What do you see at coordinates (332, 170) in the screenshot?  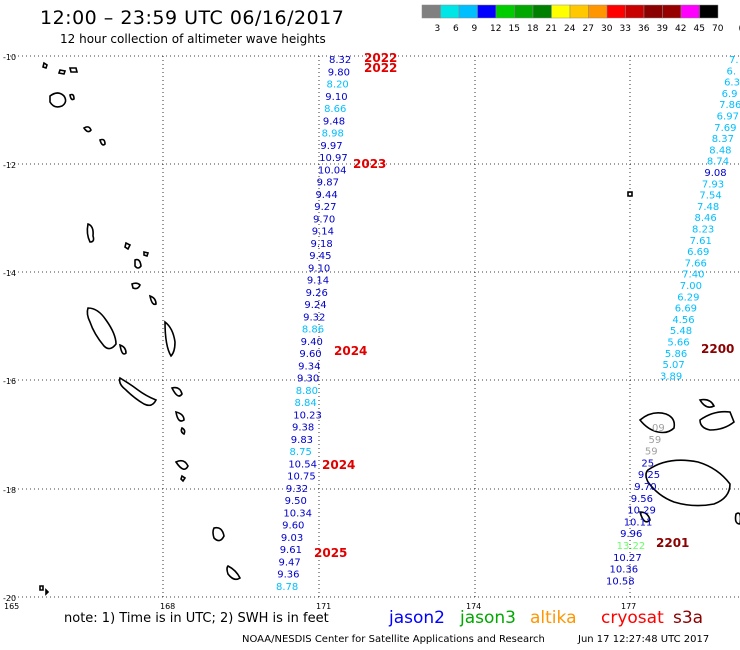 I see `wave-height-value: 10.04` at bounding box center [332, 170].